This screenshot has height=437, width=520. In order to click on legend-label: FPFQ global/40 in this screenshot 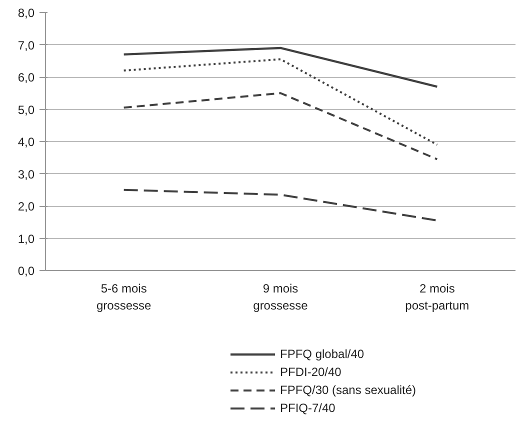, I will do `click(322, 354)`.